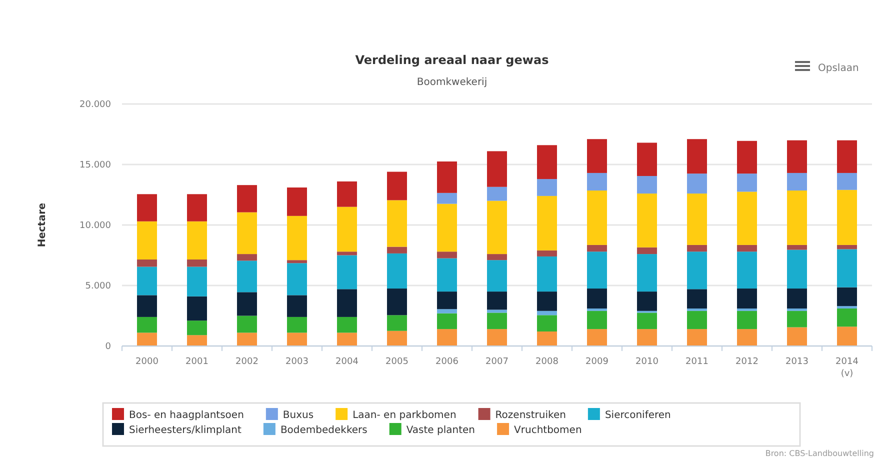 The height and width of the screenshot is (463, 881). I want to click on x-tick-label: 2007, so click(497, 362).